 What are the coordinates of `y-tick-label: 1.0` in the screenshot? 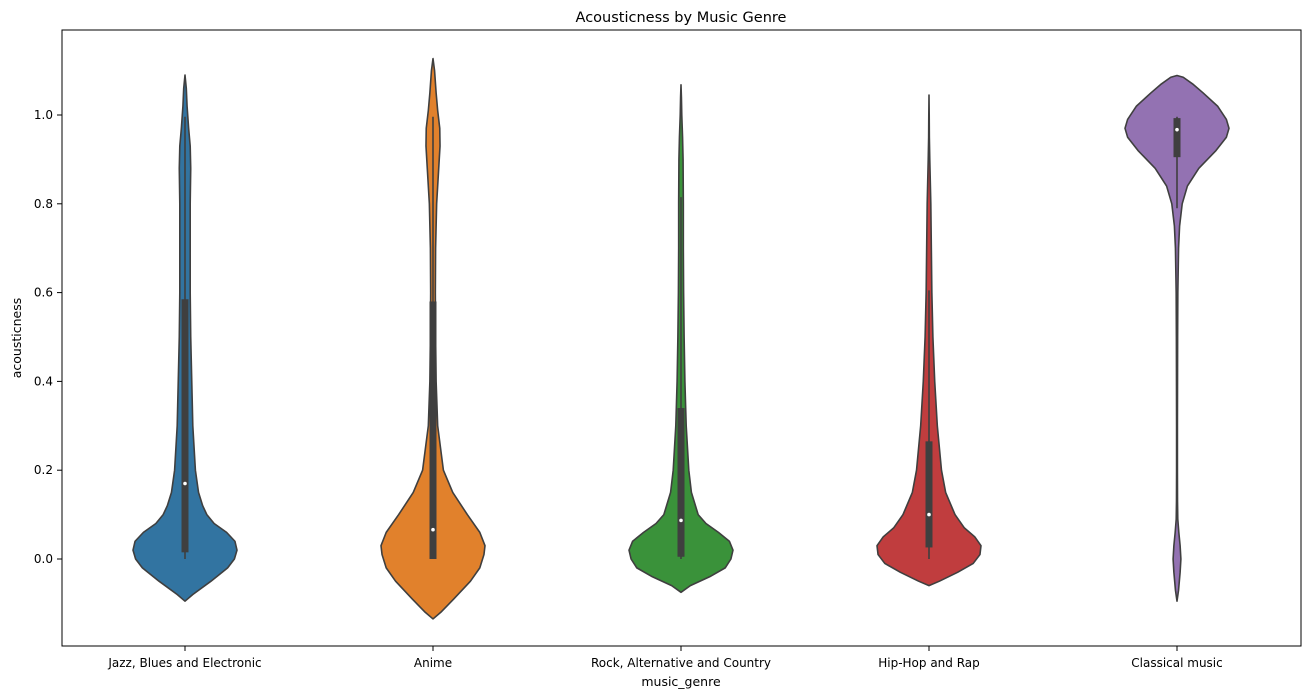 It's located at (43, 115).